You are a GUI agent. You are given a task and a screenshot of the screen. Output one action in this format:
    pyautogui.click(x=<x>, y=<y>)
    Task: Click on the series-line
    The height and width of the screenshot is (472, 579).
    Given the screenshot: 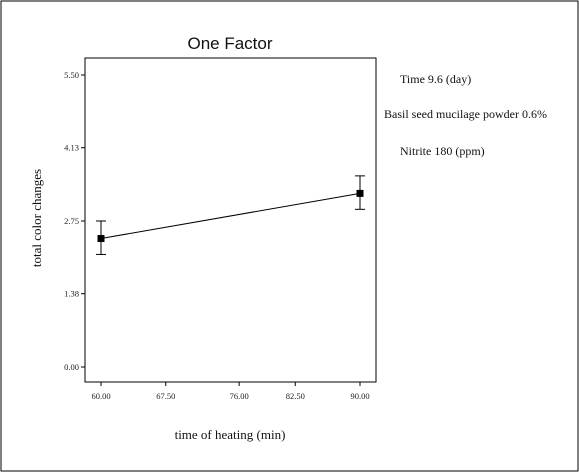 What is the action you would take?
    pyautogui.click(x=230, y=216)
    